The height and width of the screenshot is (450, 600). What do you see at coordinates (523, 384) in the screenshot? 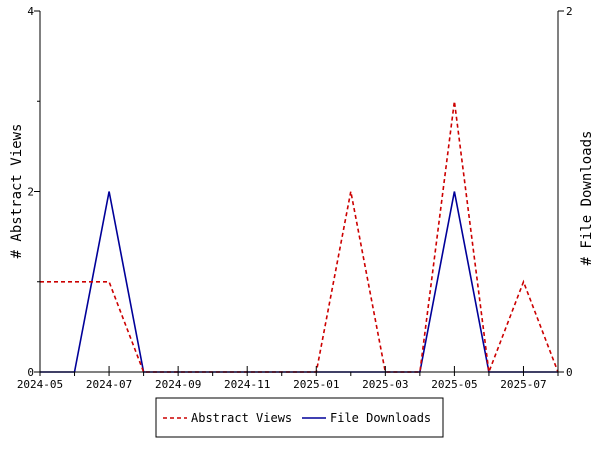
I see `x-tick-label: 2025-07` at bounding box center [523, 384].